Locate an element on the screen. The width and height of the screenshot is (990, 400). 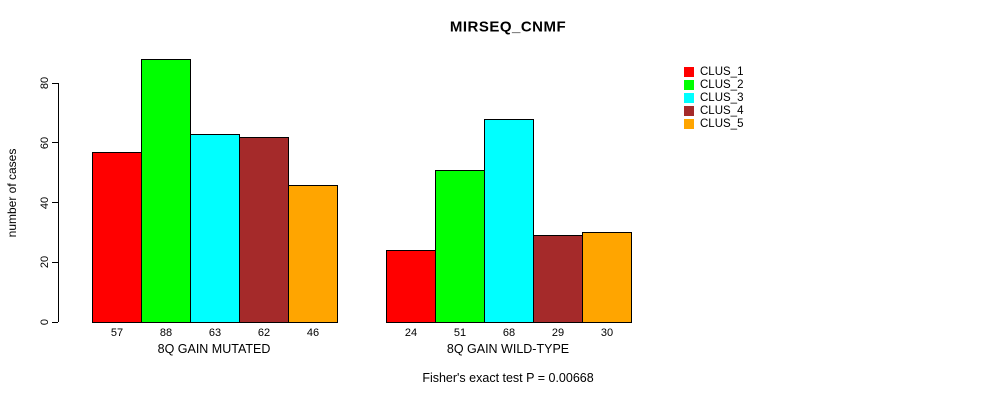
group-label-wild-type: 8Q GAIN WILD-TYPE is located at coordinates (508, 349).